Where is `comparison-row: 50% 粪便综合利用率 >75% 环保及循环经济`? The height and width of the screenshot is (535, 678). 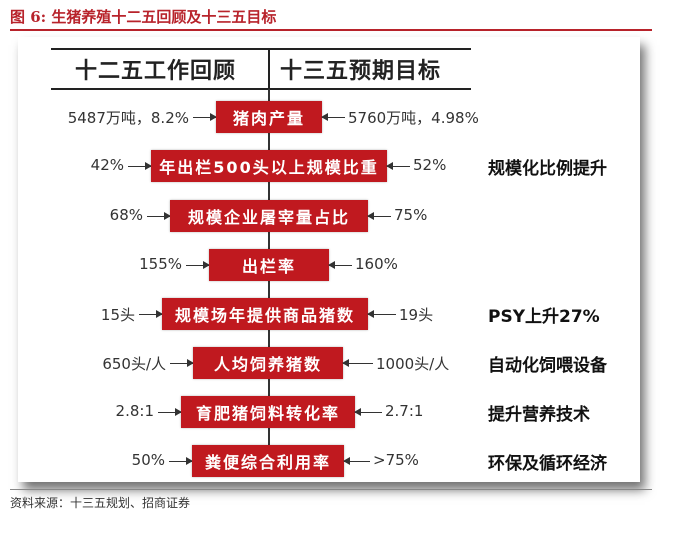 comparison-row: 50% 粪便综合利用率 >75% 环保及循环经济 is located at coordinates (329, 461).